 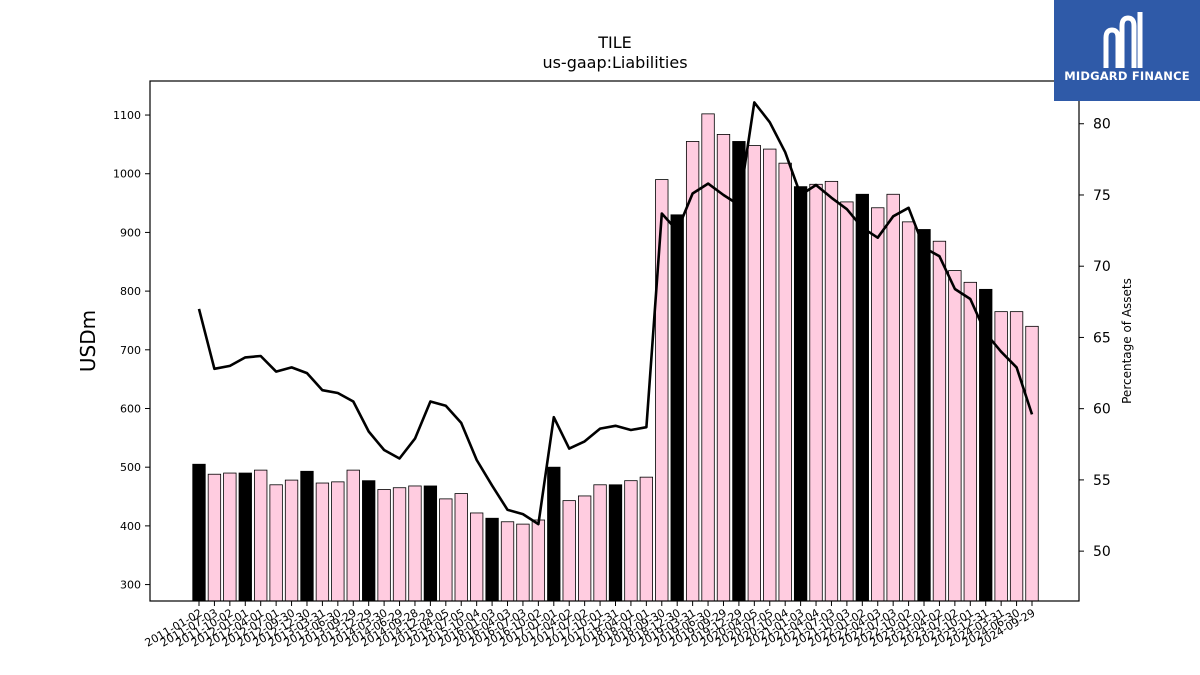 What do you see at coordinates (88, 341) in the screenshot?
I see `y-axis-label: USDm` at bounding box center [88, 341].